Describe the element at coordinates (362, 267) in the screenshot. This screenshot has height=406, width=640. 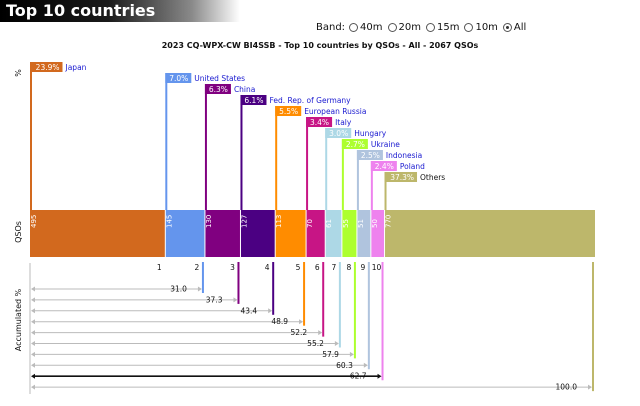
I see `rank-label: 9` at that location.